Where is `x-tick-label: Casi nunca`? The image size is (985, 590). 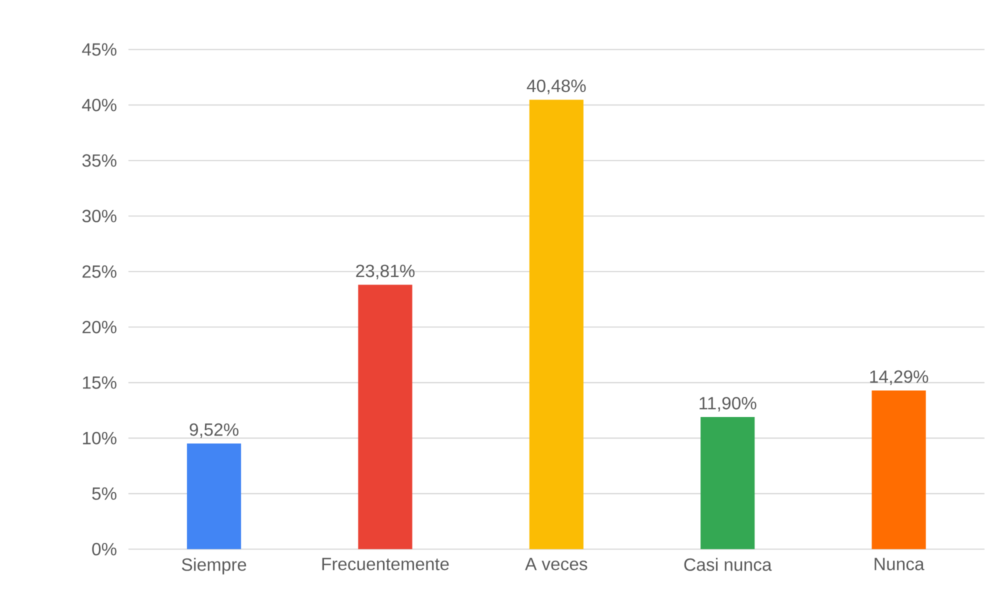 x-tick-label: Casi nunca is located at coordinates (728, 564).